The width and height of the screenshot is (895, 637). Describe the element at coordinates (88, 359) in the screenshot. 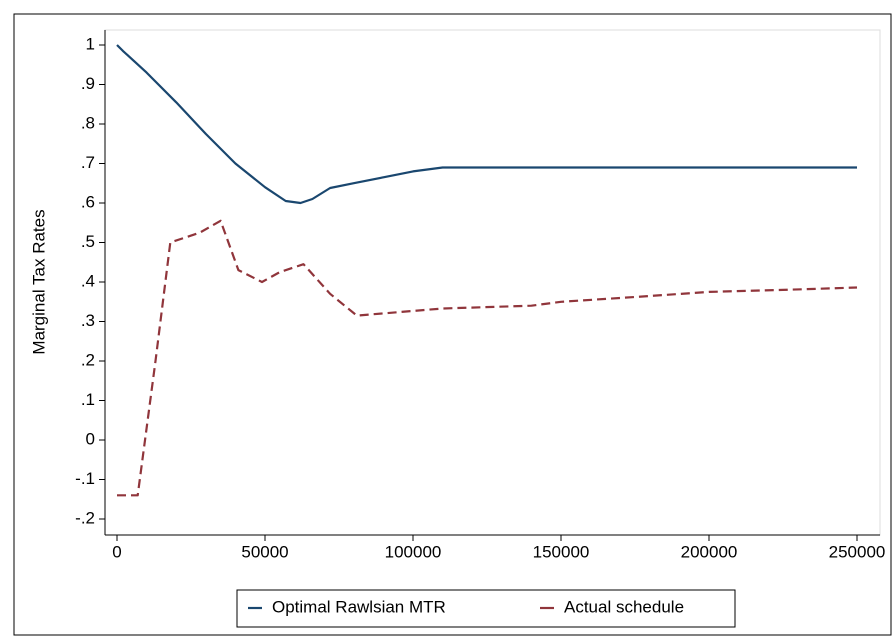

I see `y-tick-label: .2` at that location.